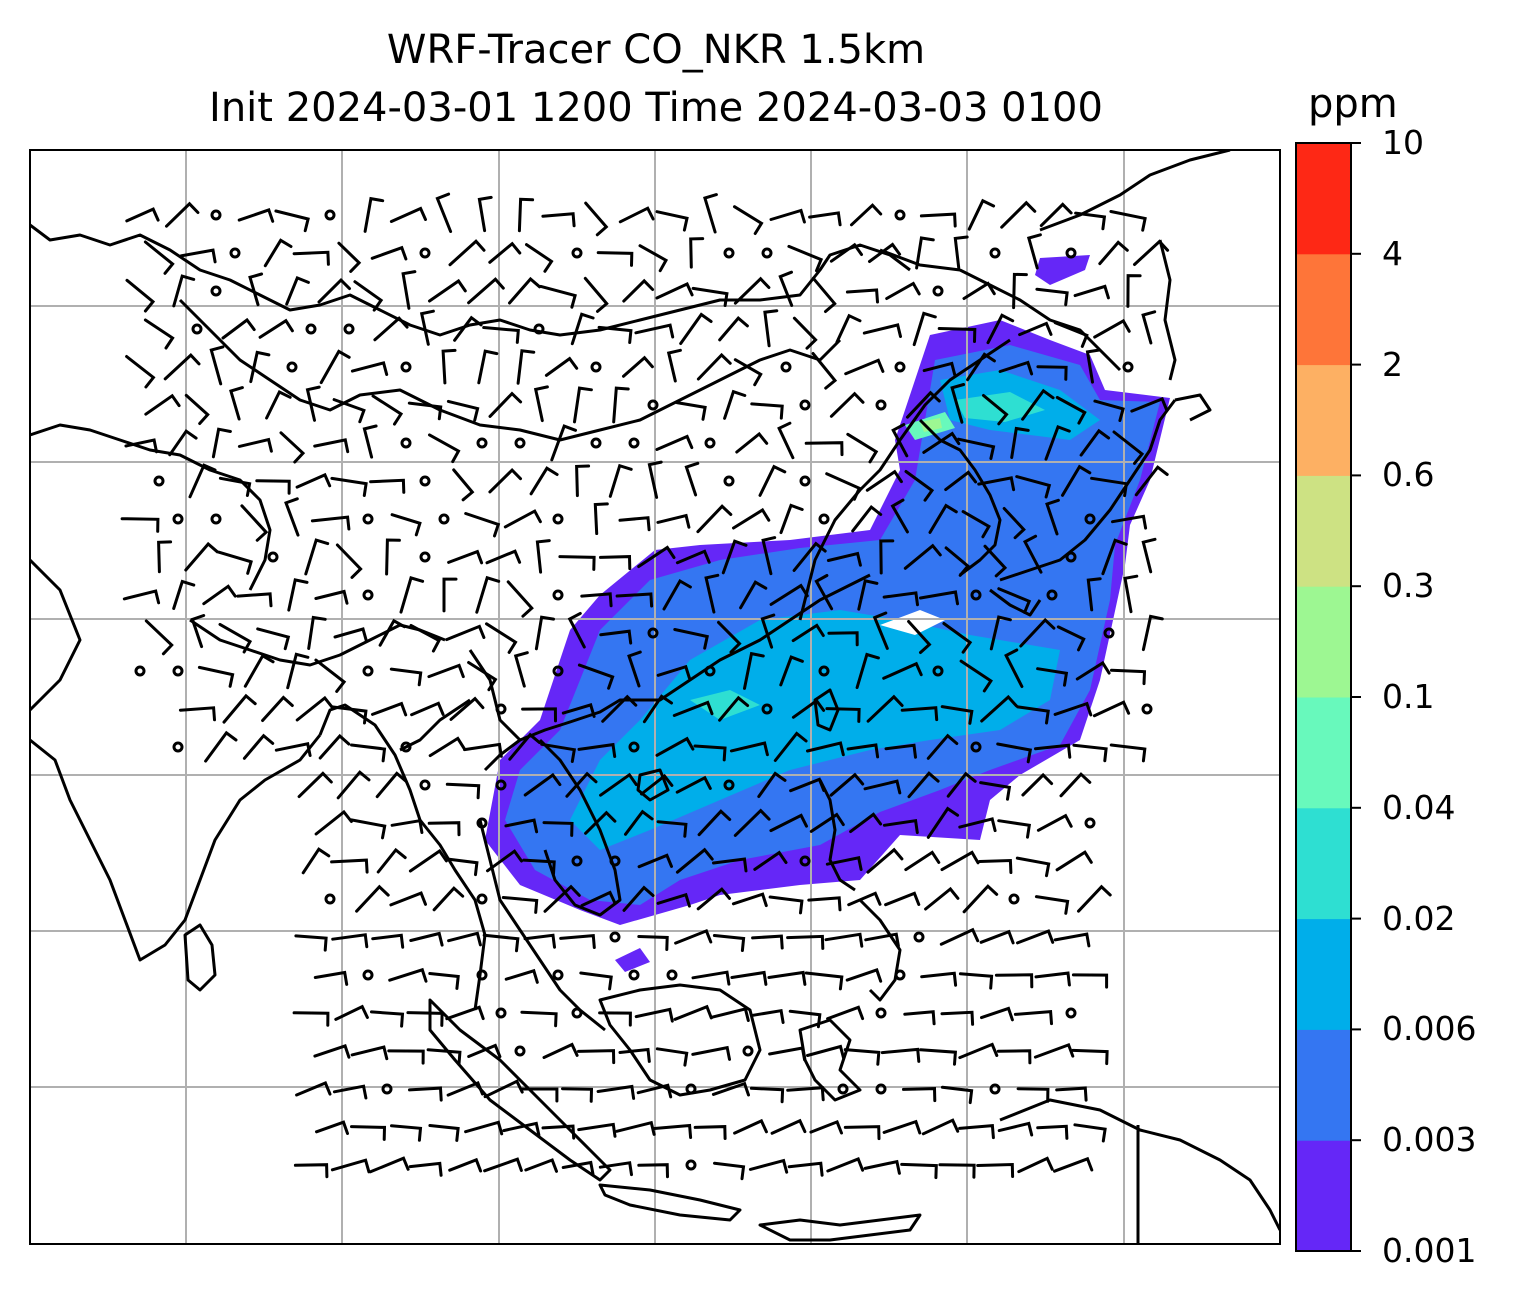 This screenshot has width=1528, height=1306. I want to click on colorbar-tick-label: 0.04, so click(1419, 807).